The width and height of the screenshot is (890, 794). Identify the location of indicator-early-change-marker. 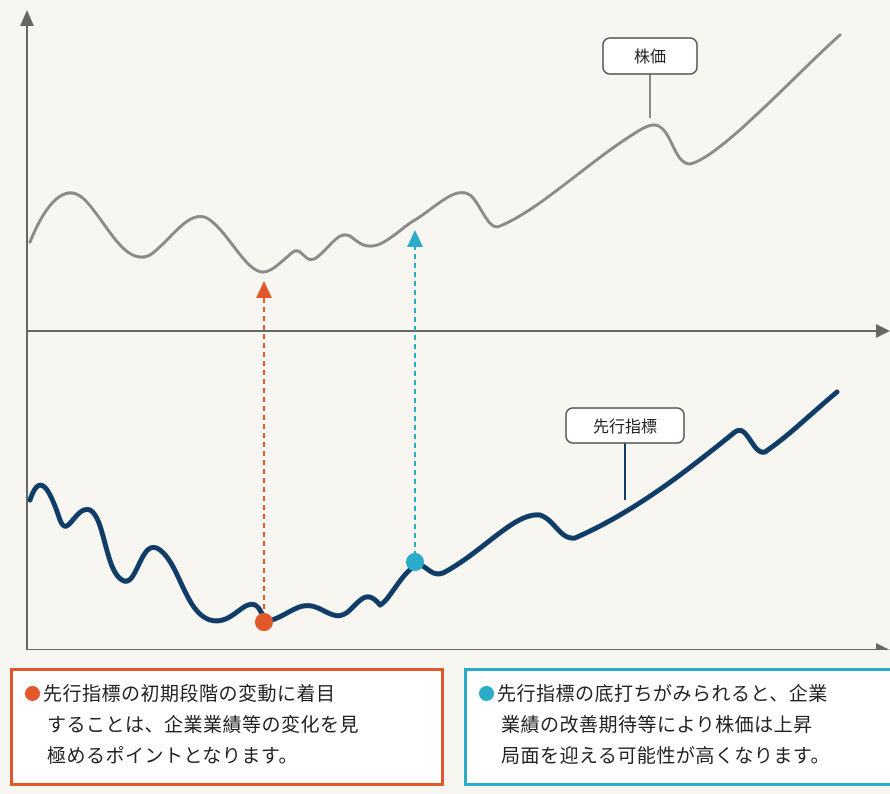
(264, 622).